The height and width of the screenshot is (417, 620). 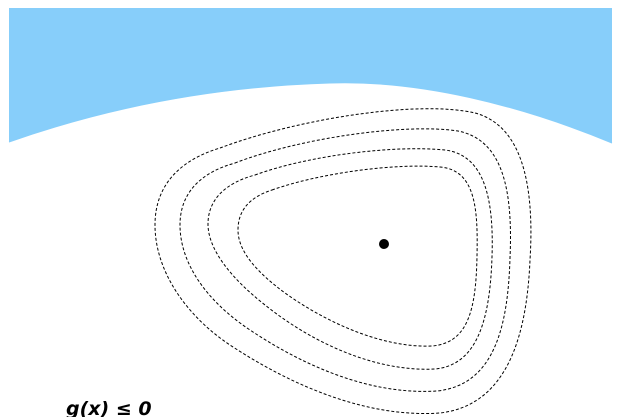 What do you see at coordinates (310, 113) in the screenshot?
I see `constraint-boundary` at bounding box center [310, 113].